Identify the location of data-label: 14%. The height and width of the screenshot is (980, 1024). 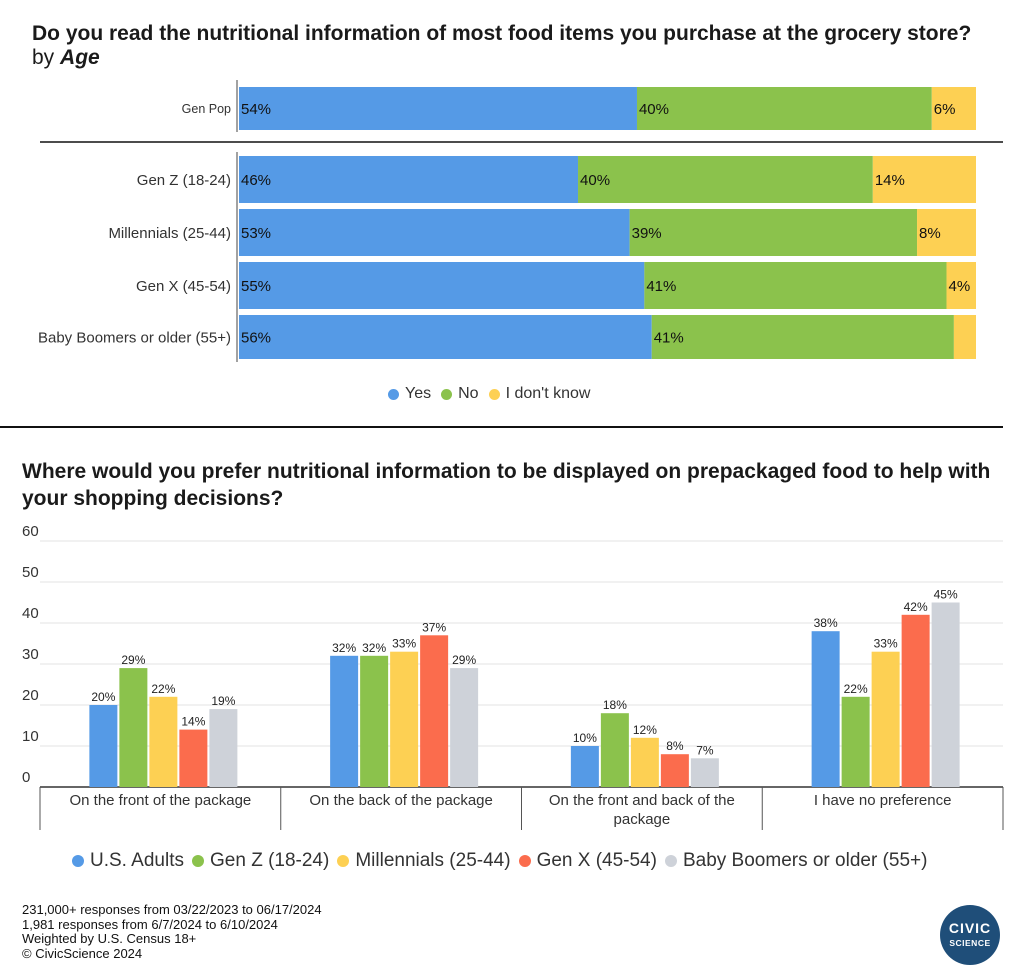
(193, 722).